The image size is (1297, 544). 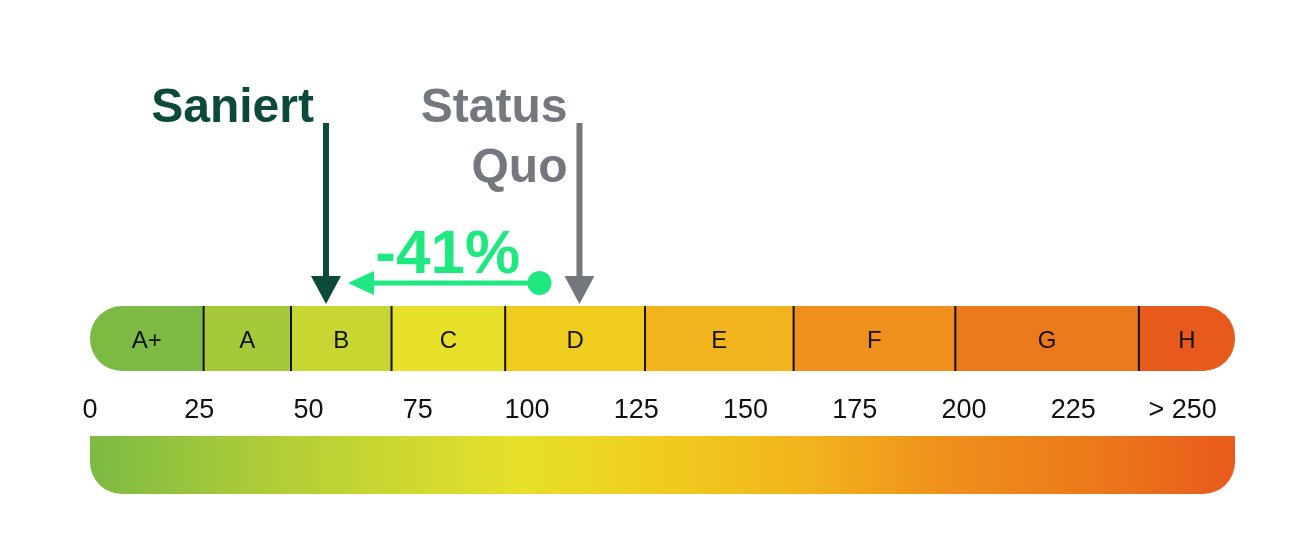 What do you see at coordinates (448, 251) in the screenshot?
I see `text: -41%` at bounding box center [448, 251].